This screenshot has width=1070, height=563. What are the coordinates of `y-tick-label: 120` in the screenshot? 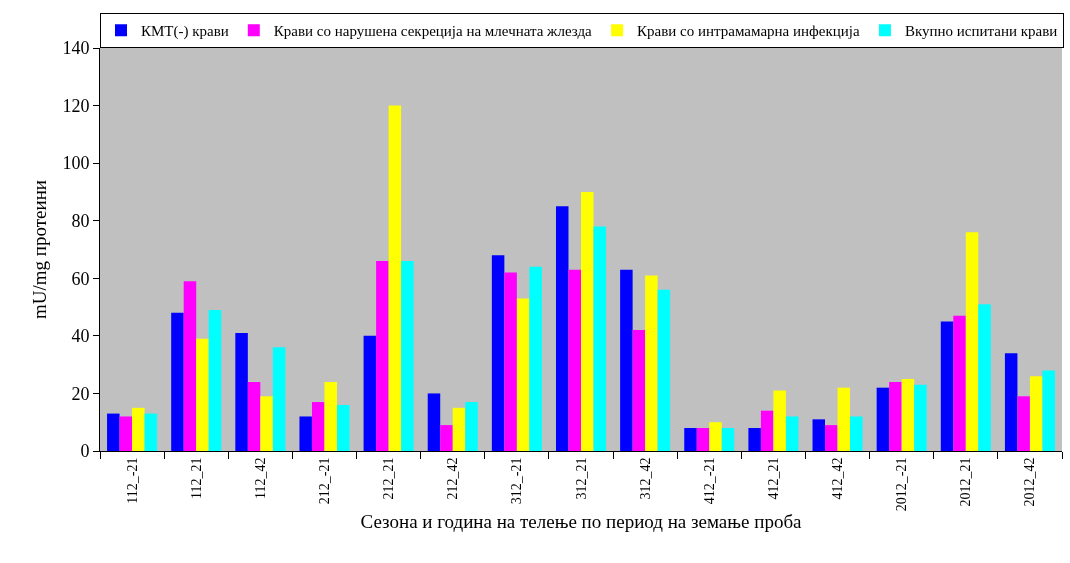 It's located at (76, 105).